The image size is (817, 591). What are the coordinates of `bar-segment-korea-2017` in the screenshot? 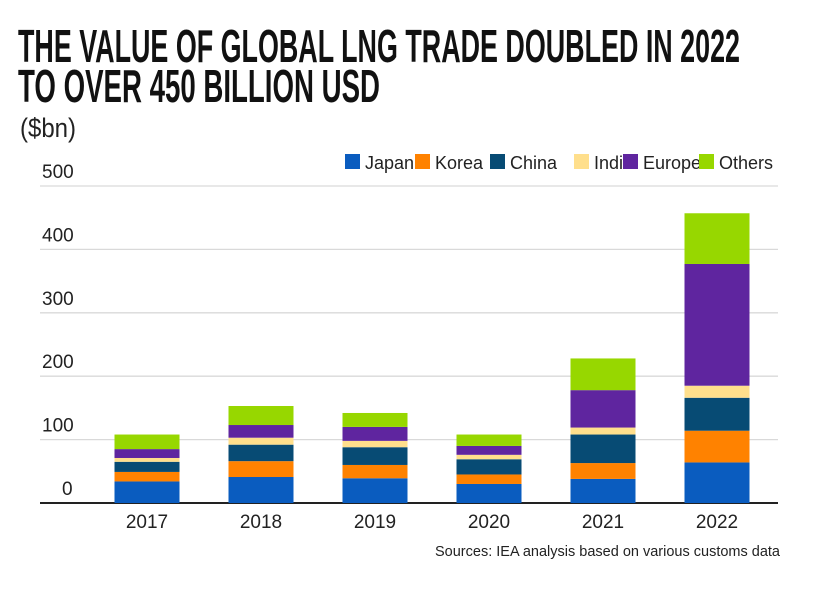 It's located at (147, 476).